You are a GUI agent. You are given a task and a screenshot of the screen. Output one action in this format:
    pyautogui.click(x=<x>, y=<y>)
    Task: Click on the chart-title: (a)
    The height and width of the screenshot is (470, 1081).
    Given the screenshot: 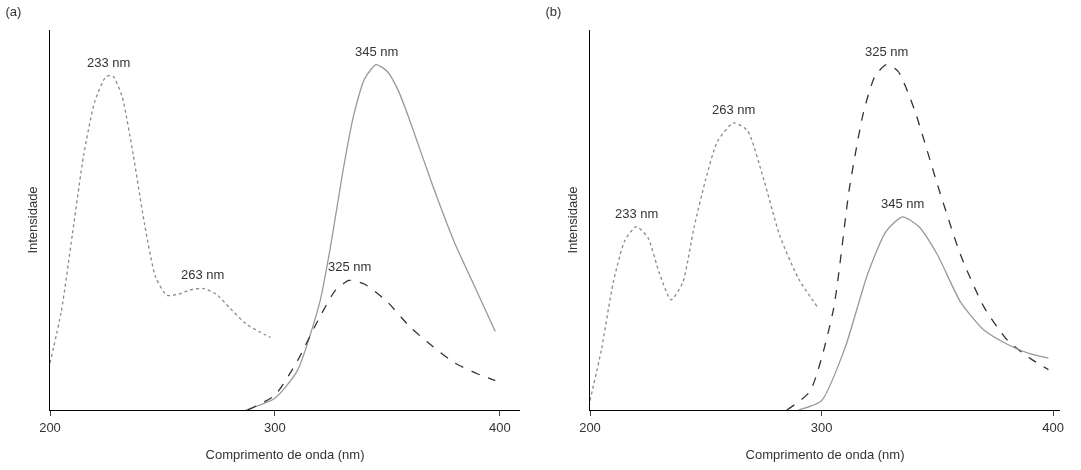 What is the action you would take?
    pyautogui.click(x=13, y=12)
    